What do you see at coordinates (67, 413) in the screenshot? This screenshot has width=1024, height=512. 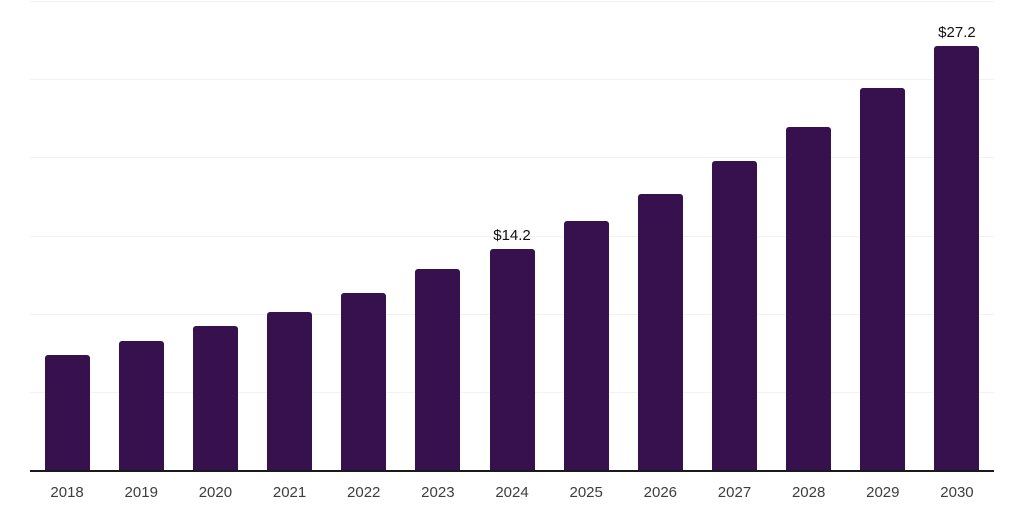 I see `bar-2018` at bounding box center [67, 413].